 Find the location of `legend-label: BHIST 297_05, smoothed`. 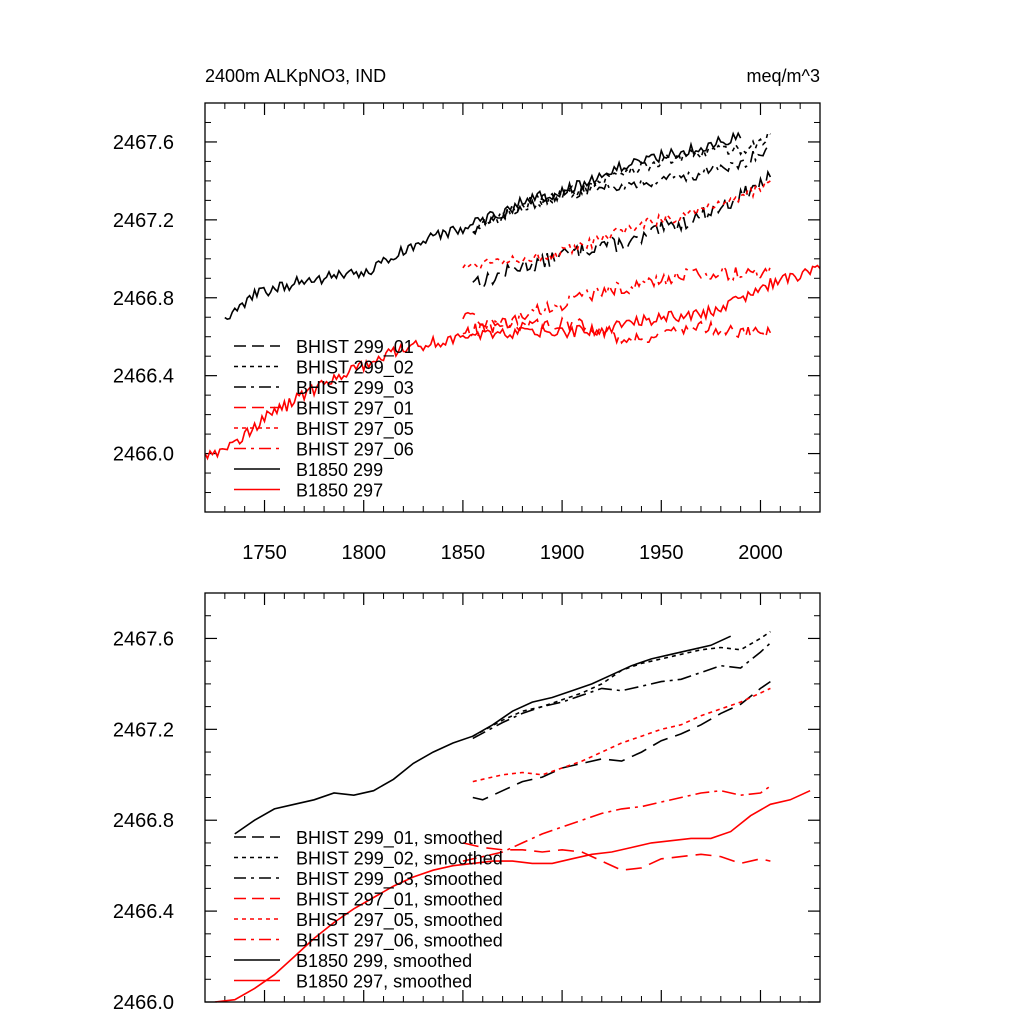

legend-label: BHIST 297_05, smoothed is located at coordinates (399, 920).